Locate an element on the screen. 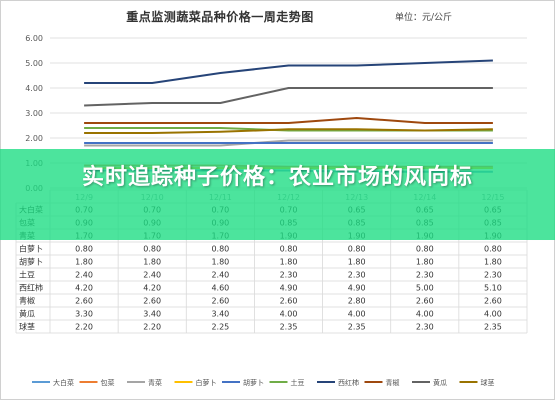 This screenshot has height=400, width=555. y-tick-label: 6.00 is located at coordinates (34, 38).